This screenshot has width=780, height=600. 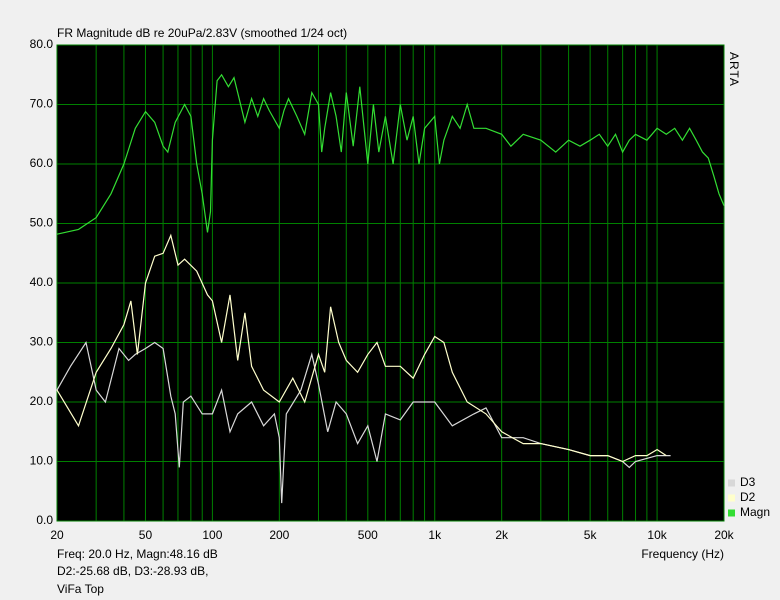 What do you see at coordinates (146, 535) in the screenshot?
I see `x-tick-label: 50` at bounding box center [146, 535].